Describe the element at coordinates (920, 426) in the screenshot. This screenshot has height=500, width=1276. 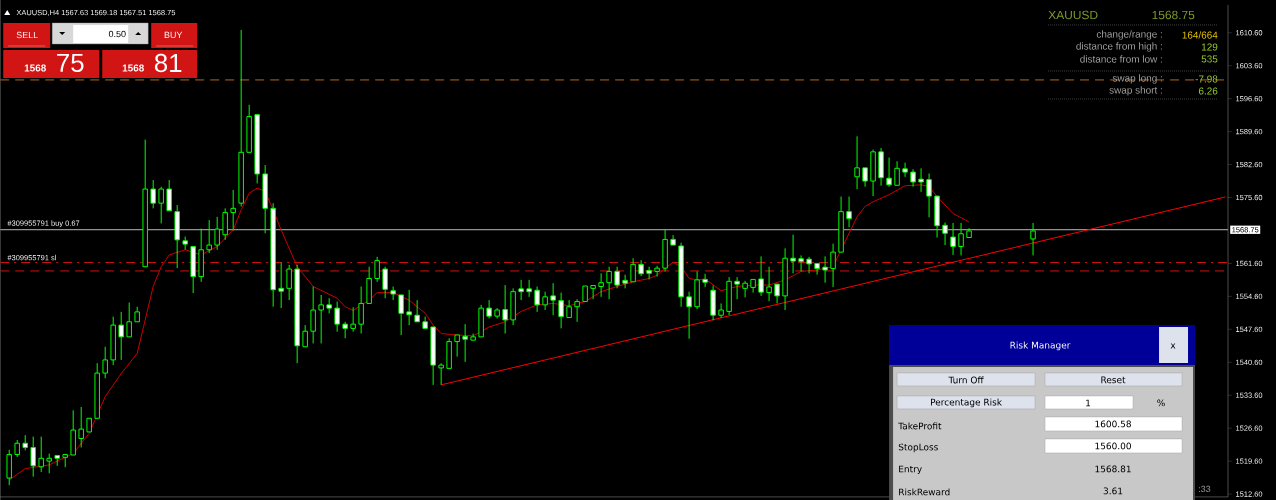
I see `annotation: TakeProfit` at that location.